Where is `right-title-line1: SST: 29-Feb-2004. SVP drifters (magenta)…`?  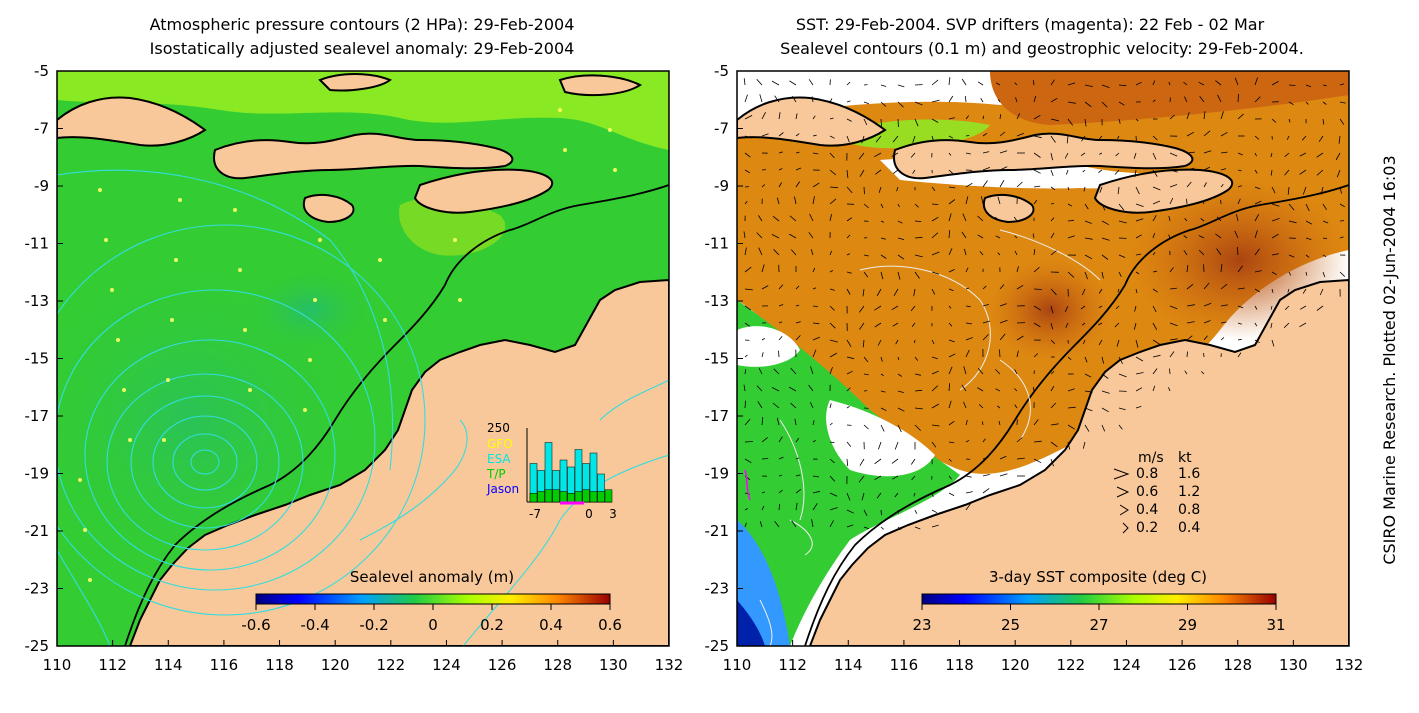
right-title-line1: SST: 29-Feb-2004. SVP drifters (magenta)… is located at coordinates (1030, 24).